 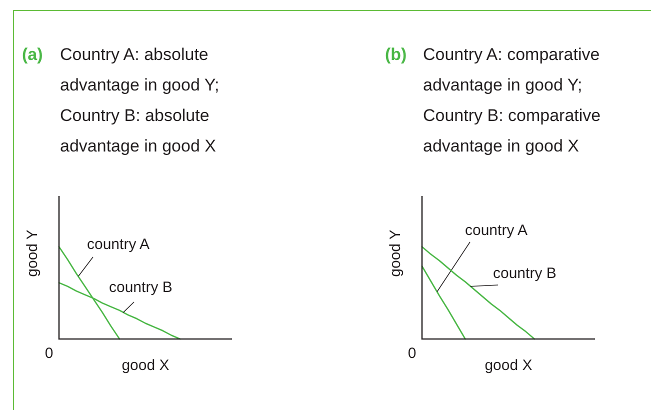 I want to click on chart-title: Country A: comparative advantage in good Y; Country B: comparative advantage in good X, so click(x=512, y=100).